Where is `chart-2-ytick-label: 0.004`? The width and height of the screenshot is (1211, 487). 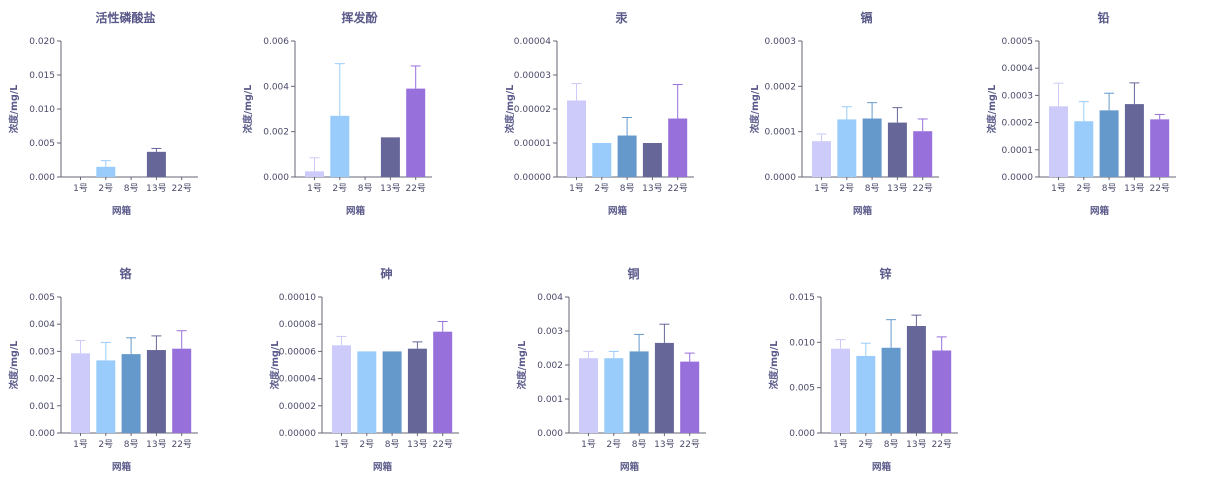 chart-2-ytick-label: 0.004 is located at coordinates (276, 87).